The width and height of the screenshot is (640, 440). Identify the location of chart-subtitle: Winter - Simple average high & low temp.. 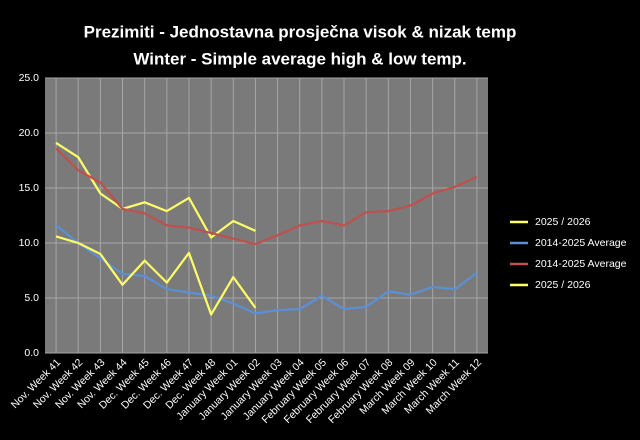
(299, 58).